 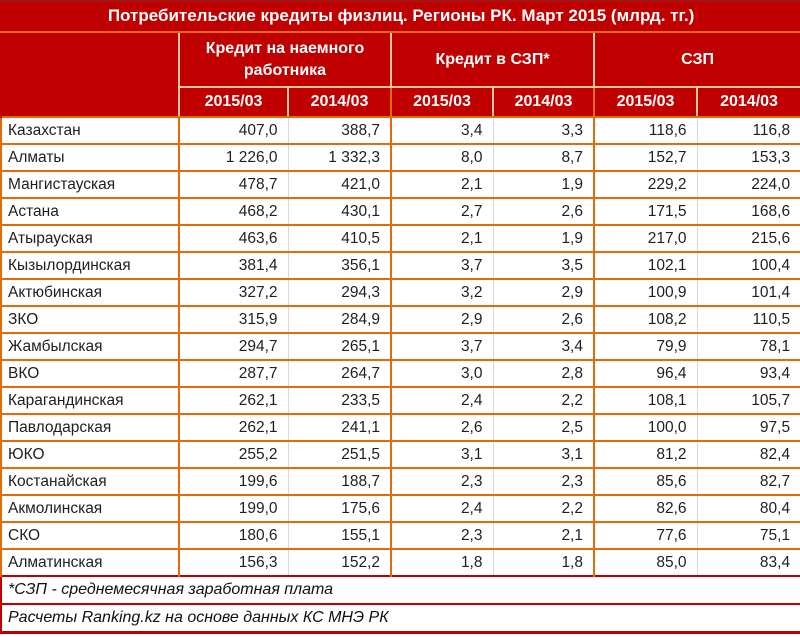 What do you see at coordinates (233, 319) in the screenshot?
I see `value-cell: 315,9` at bounding box center [233, 319].